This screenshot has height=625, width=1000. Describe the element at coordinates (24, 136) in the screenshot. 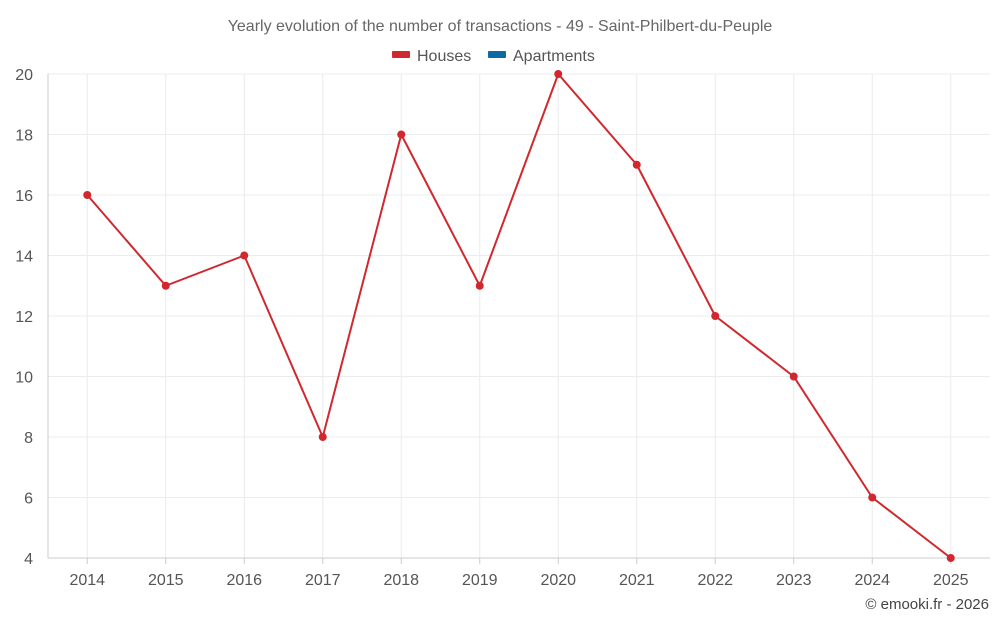

I see `y-tick-label: 18` at that location.